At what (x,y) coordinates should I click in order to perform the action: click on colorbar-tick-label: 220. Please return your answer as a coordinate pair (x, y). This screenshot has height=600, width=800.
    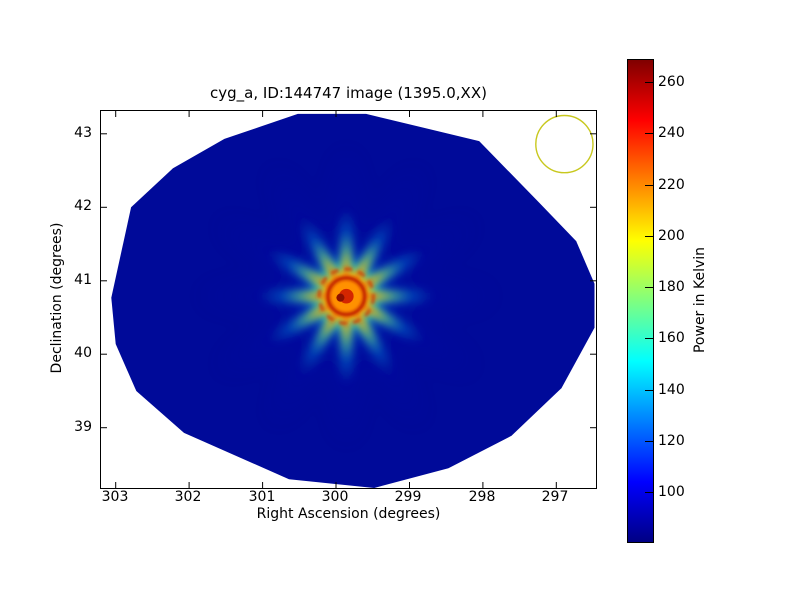
    Looking at the image, I should click on (671, 185).